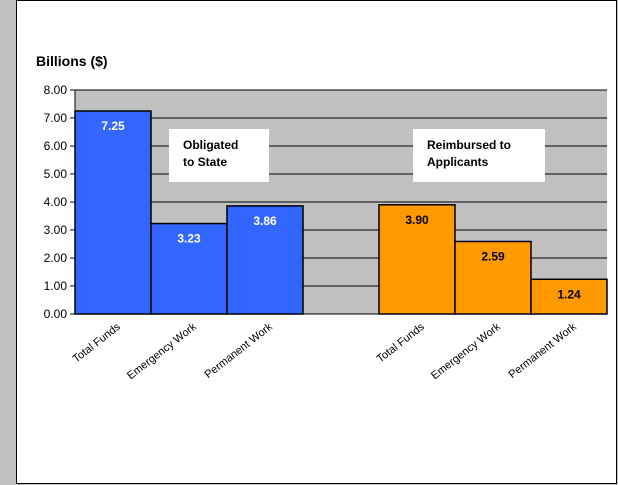 The width and height of the screenshot is (618, 485). What do you see at coordinates (56, 146) in the screenshot?
I see `y-tick-label: 6.00` at bounding box center [56, 146].